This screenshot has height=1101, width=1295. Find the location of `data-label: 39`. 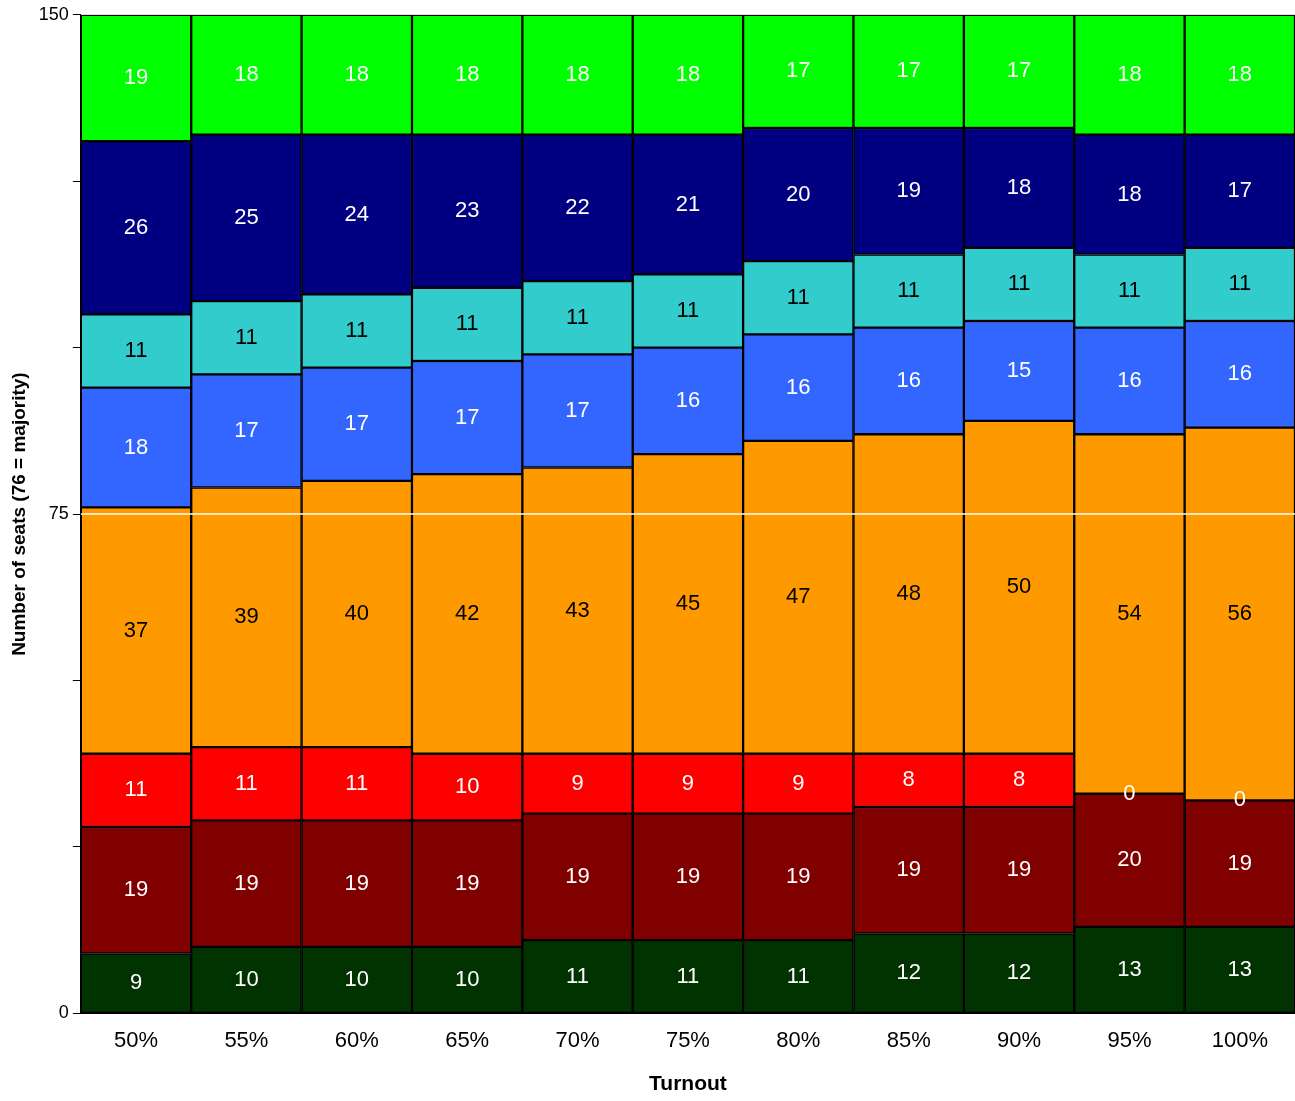

data-label: 39 is located at coordinates (246, 616).